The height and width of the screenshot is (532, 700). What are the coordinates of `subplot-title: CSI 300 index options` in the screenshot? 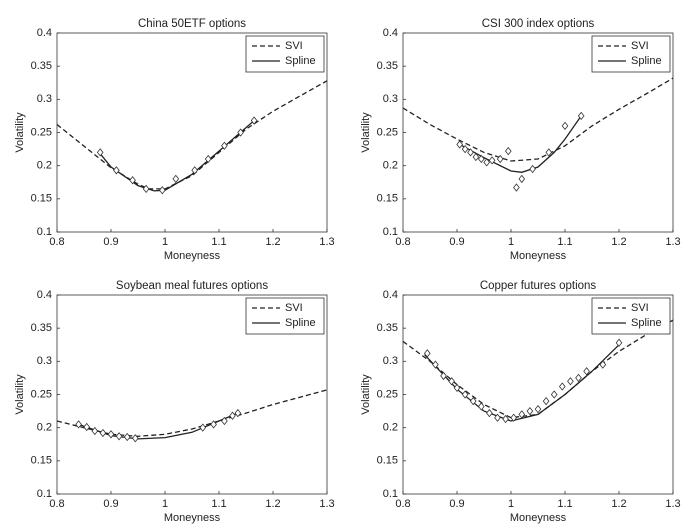 It's located at (538, 24).